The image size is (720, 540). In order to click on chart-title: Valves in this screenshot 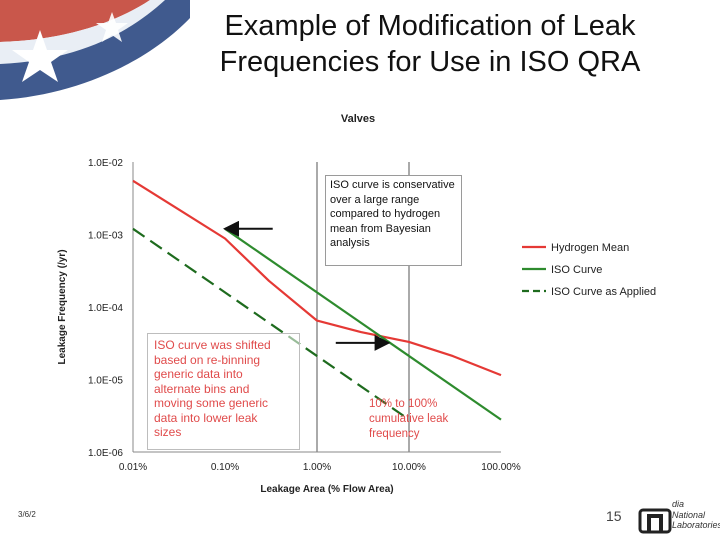, I will do `click(358, 119)`.